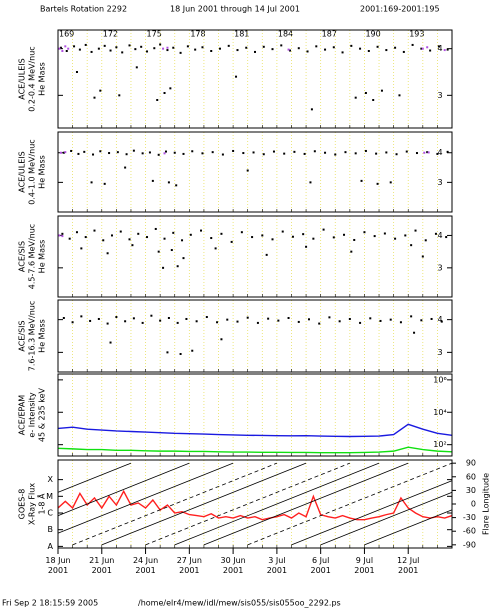  What do you see at coordinates (364, 565) in the screenshot?
I see `x-tick-label: 9 Jul 2001` at bounding box center [364, 565].